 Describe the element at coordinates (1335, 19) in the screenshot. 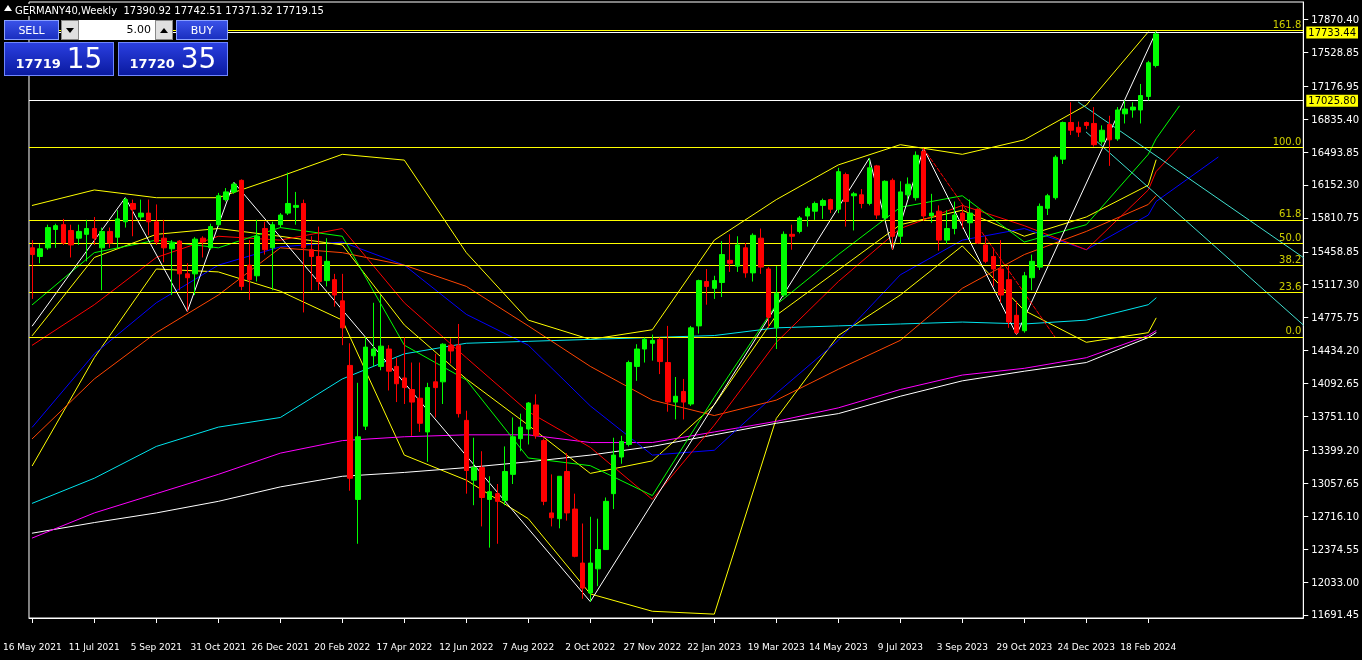

I see `y-tick-label: 17870.40` at that location.